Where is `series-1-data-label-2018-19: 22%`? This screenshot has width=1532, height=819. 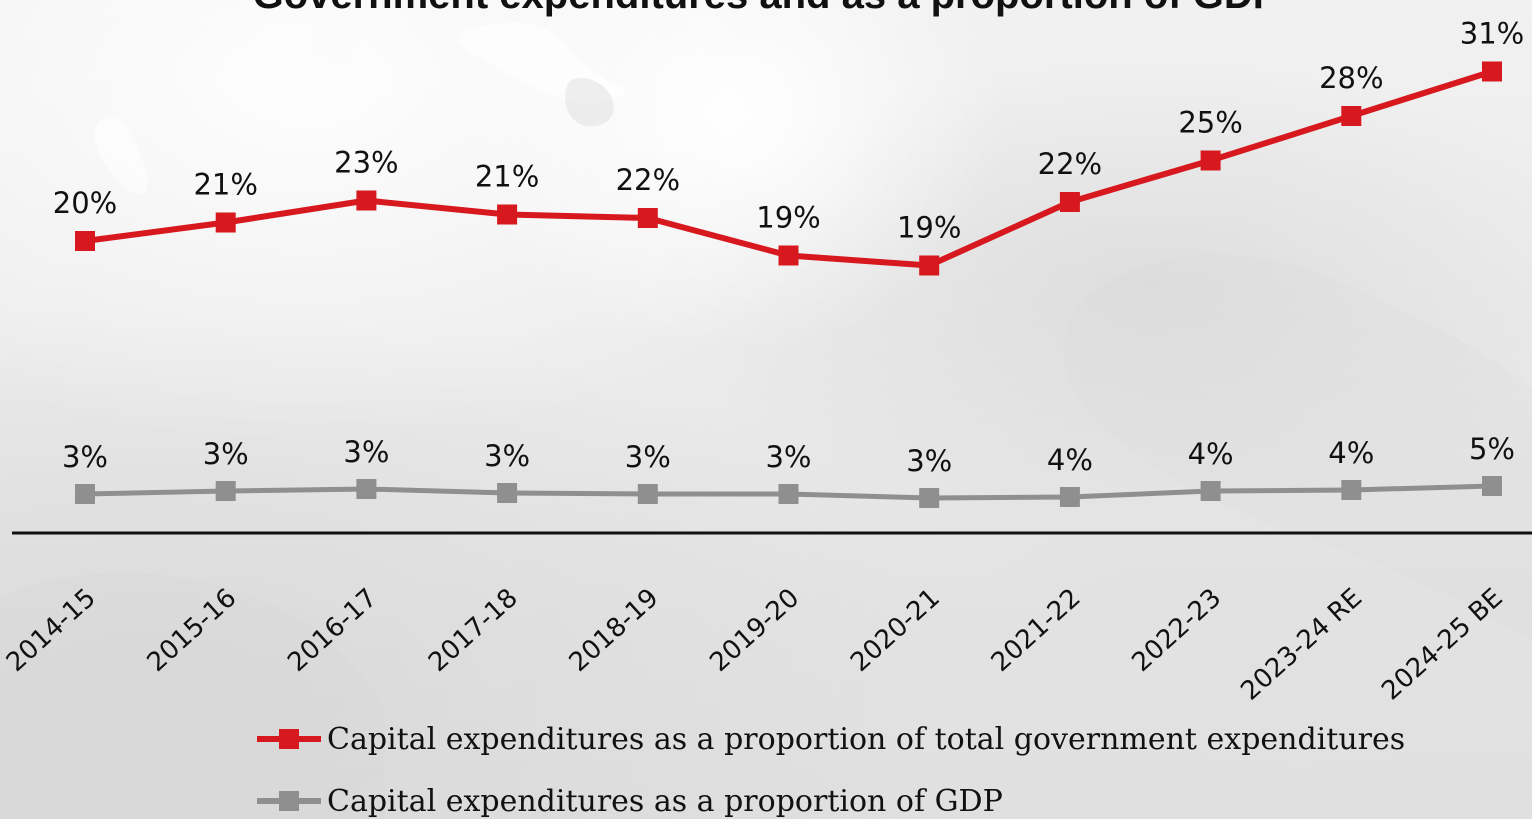 series-1-data-label-2018-19: 22% is located at coordinates (648, 180).